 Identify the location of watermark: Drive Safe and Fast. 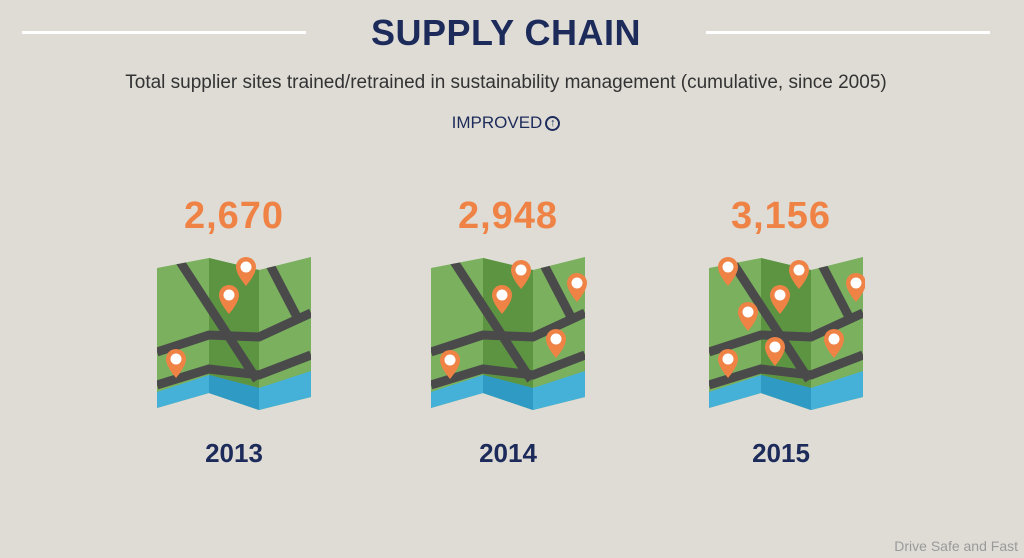
(956, 546).